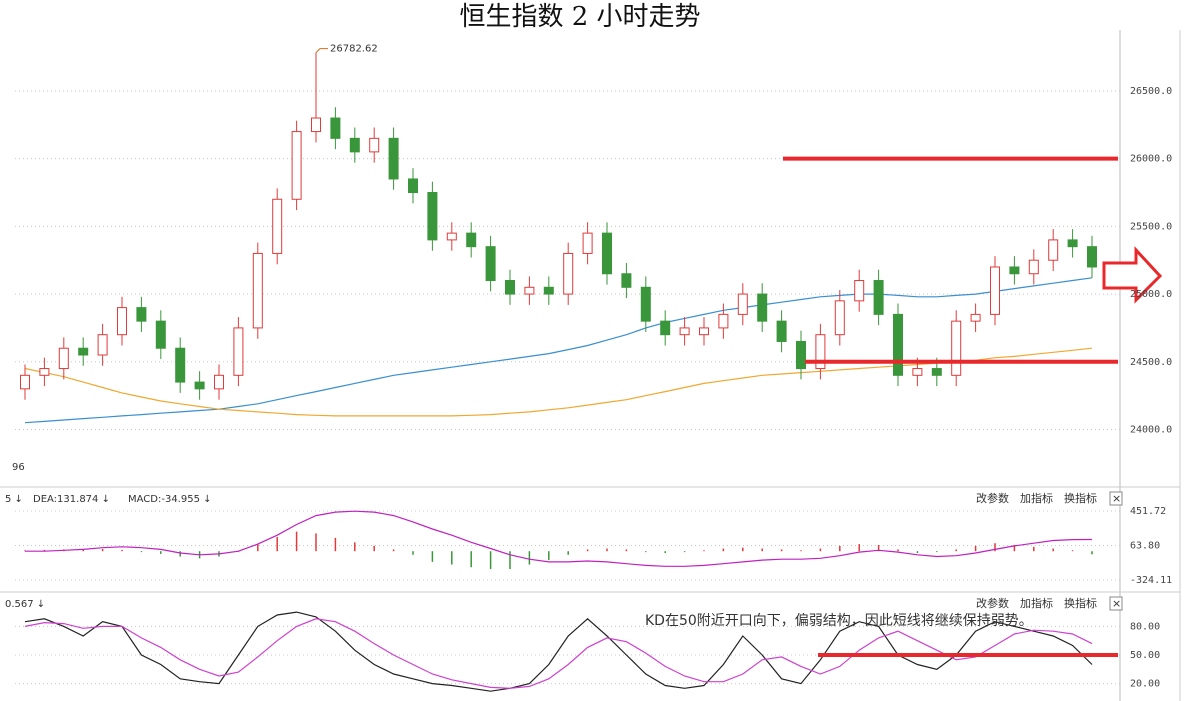 This screenshot has width=1199, height=701. Describe the element at coordinates (1145, 546) in the screenshot. I see `y-tick-label: 63.80` at that location.